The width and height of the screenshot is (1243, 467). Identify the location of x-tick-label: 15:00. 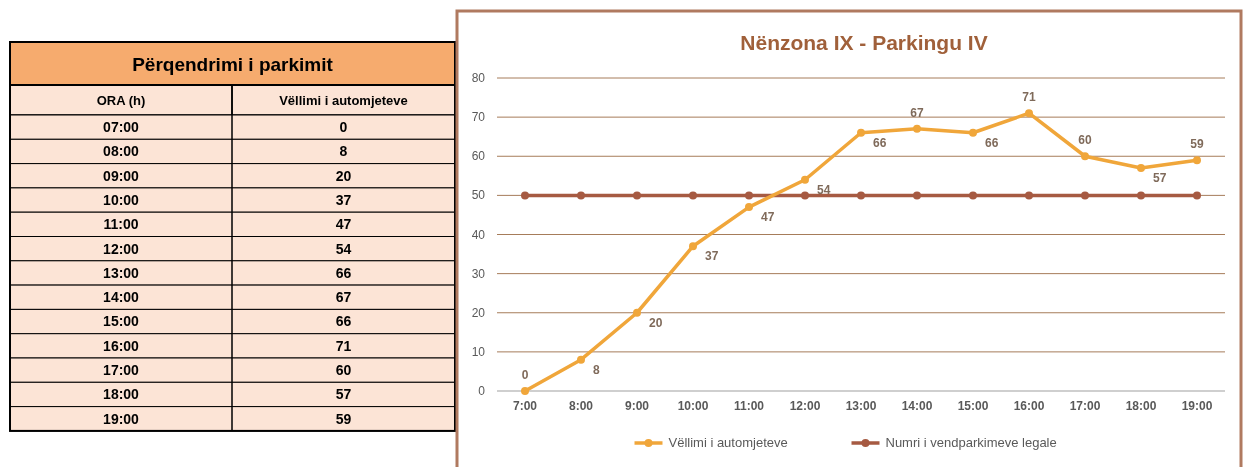
(973, 406).